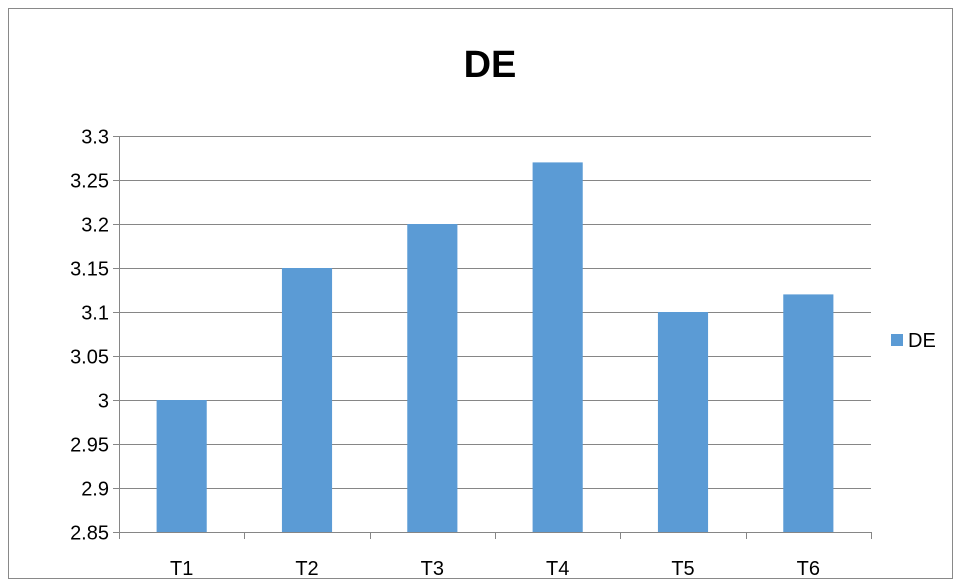  Describe the element at coordinates (683, 422) in the screenshot. I see `bar-t5` at that location.